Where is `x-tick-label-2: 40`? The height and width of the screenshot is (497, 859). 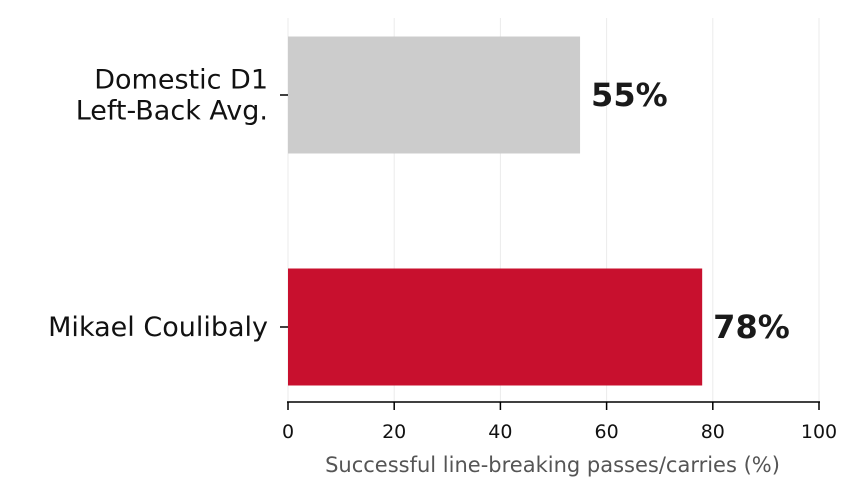
x-tick-label-2: 40 is located at coordinates (500, 432).